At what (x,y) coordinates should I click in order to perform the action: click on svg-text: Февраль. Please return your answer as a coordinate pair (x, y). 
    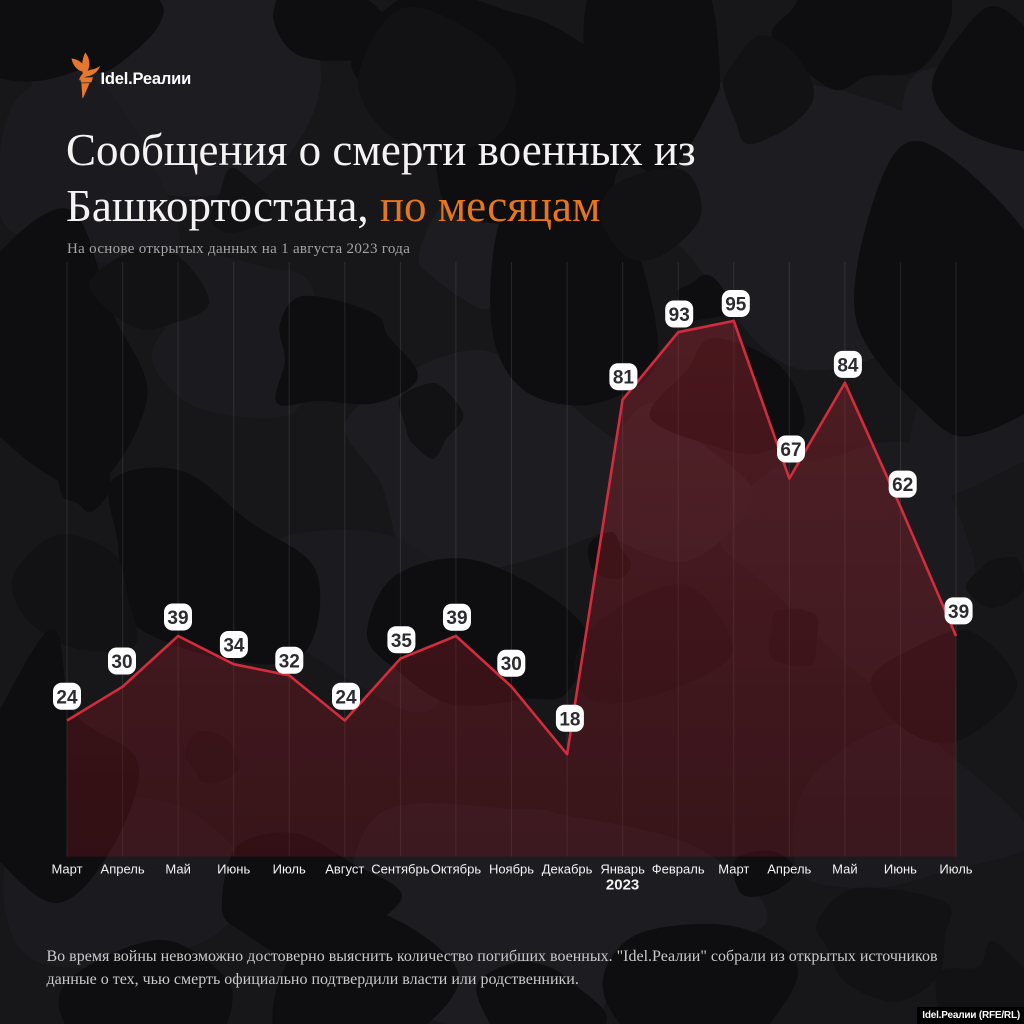
    Looking at the image, I should click on (678, 868).